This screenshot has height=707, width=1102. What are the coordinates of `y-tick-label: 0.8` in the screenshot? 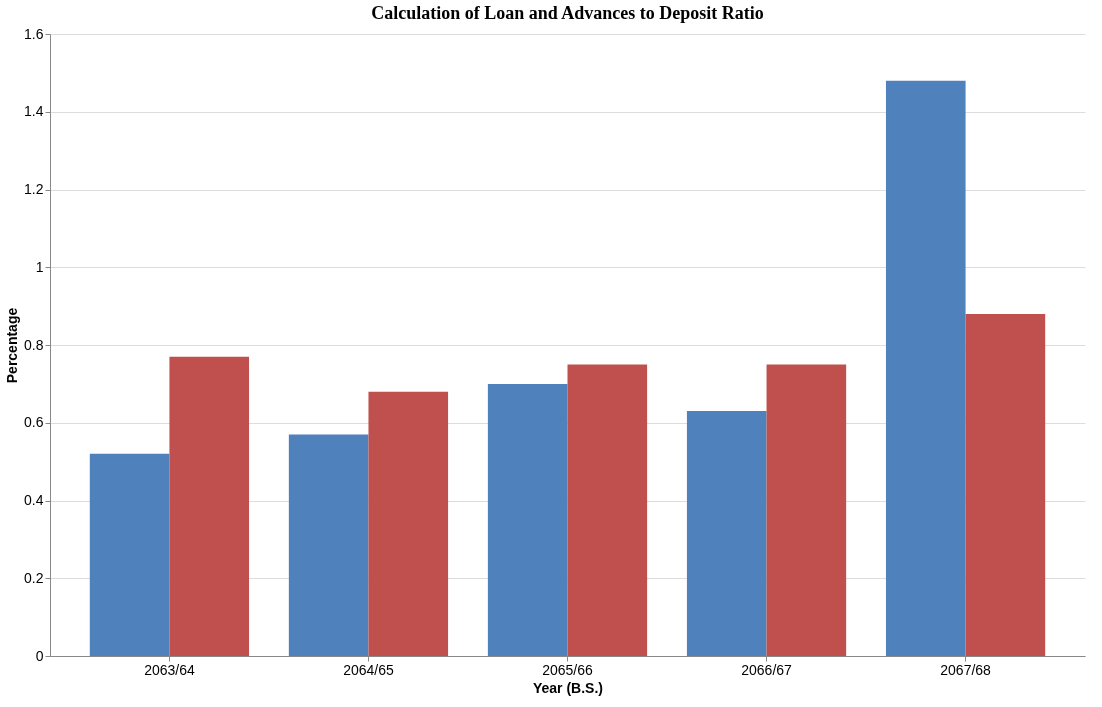 It's located at (34, 344).